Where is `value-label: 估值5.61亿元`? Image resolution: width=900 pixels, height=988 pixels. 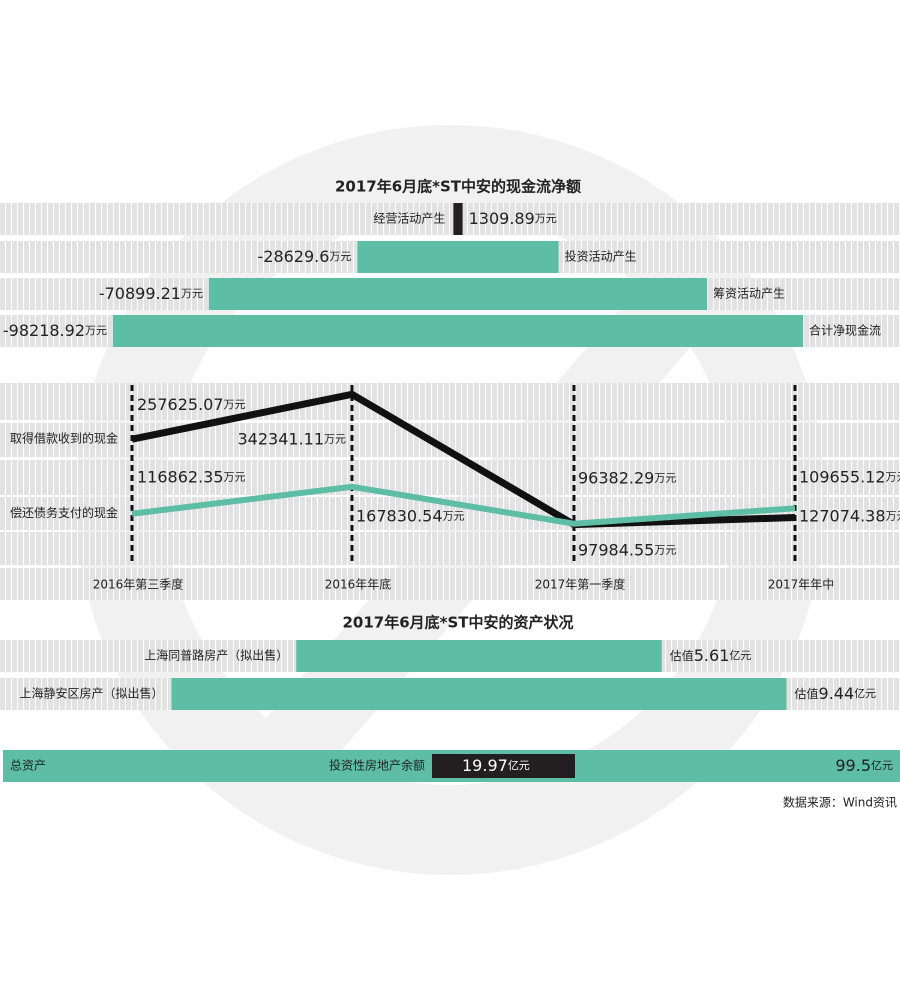 value-label: 估值5.61亿元 is located at coordinates (711, 655).